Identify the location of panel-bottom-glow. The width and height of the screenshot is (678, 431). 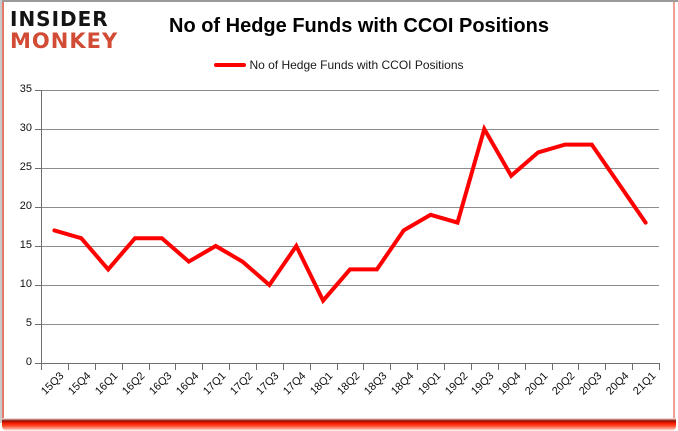
(339, 424).